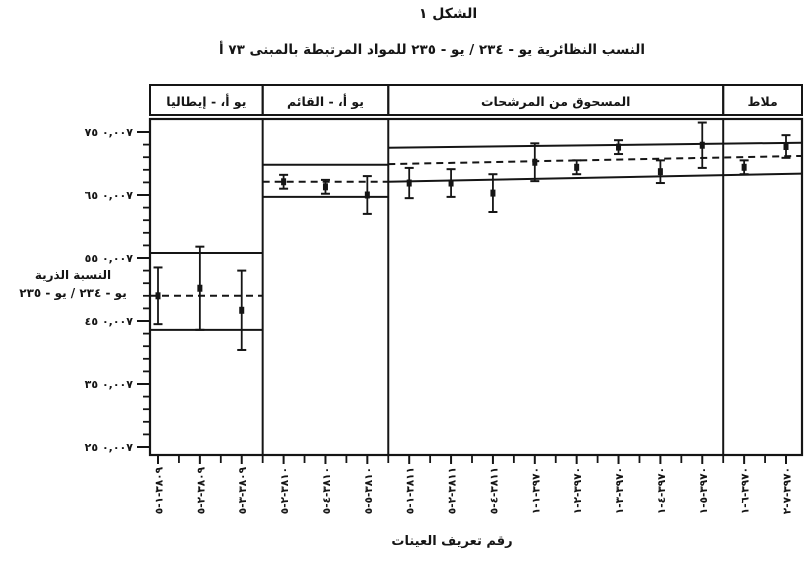 Image resolution: width=812 pixels, height=562 pixels. Describe the element at coordinates (109, 384) in the screenshot. I see `y-tick-label: ٠,٠٠٧ ٣٥` at that location.